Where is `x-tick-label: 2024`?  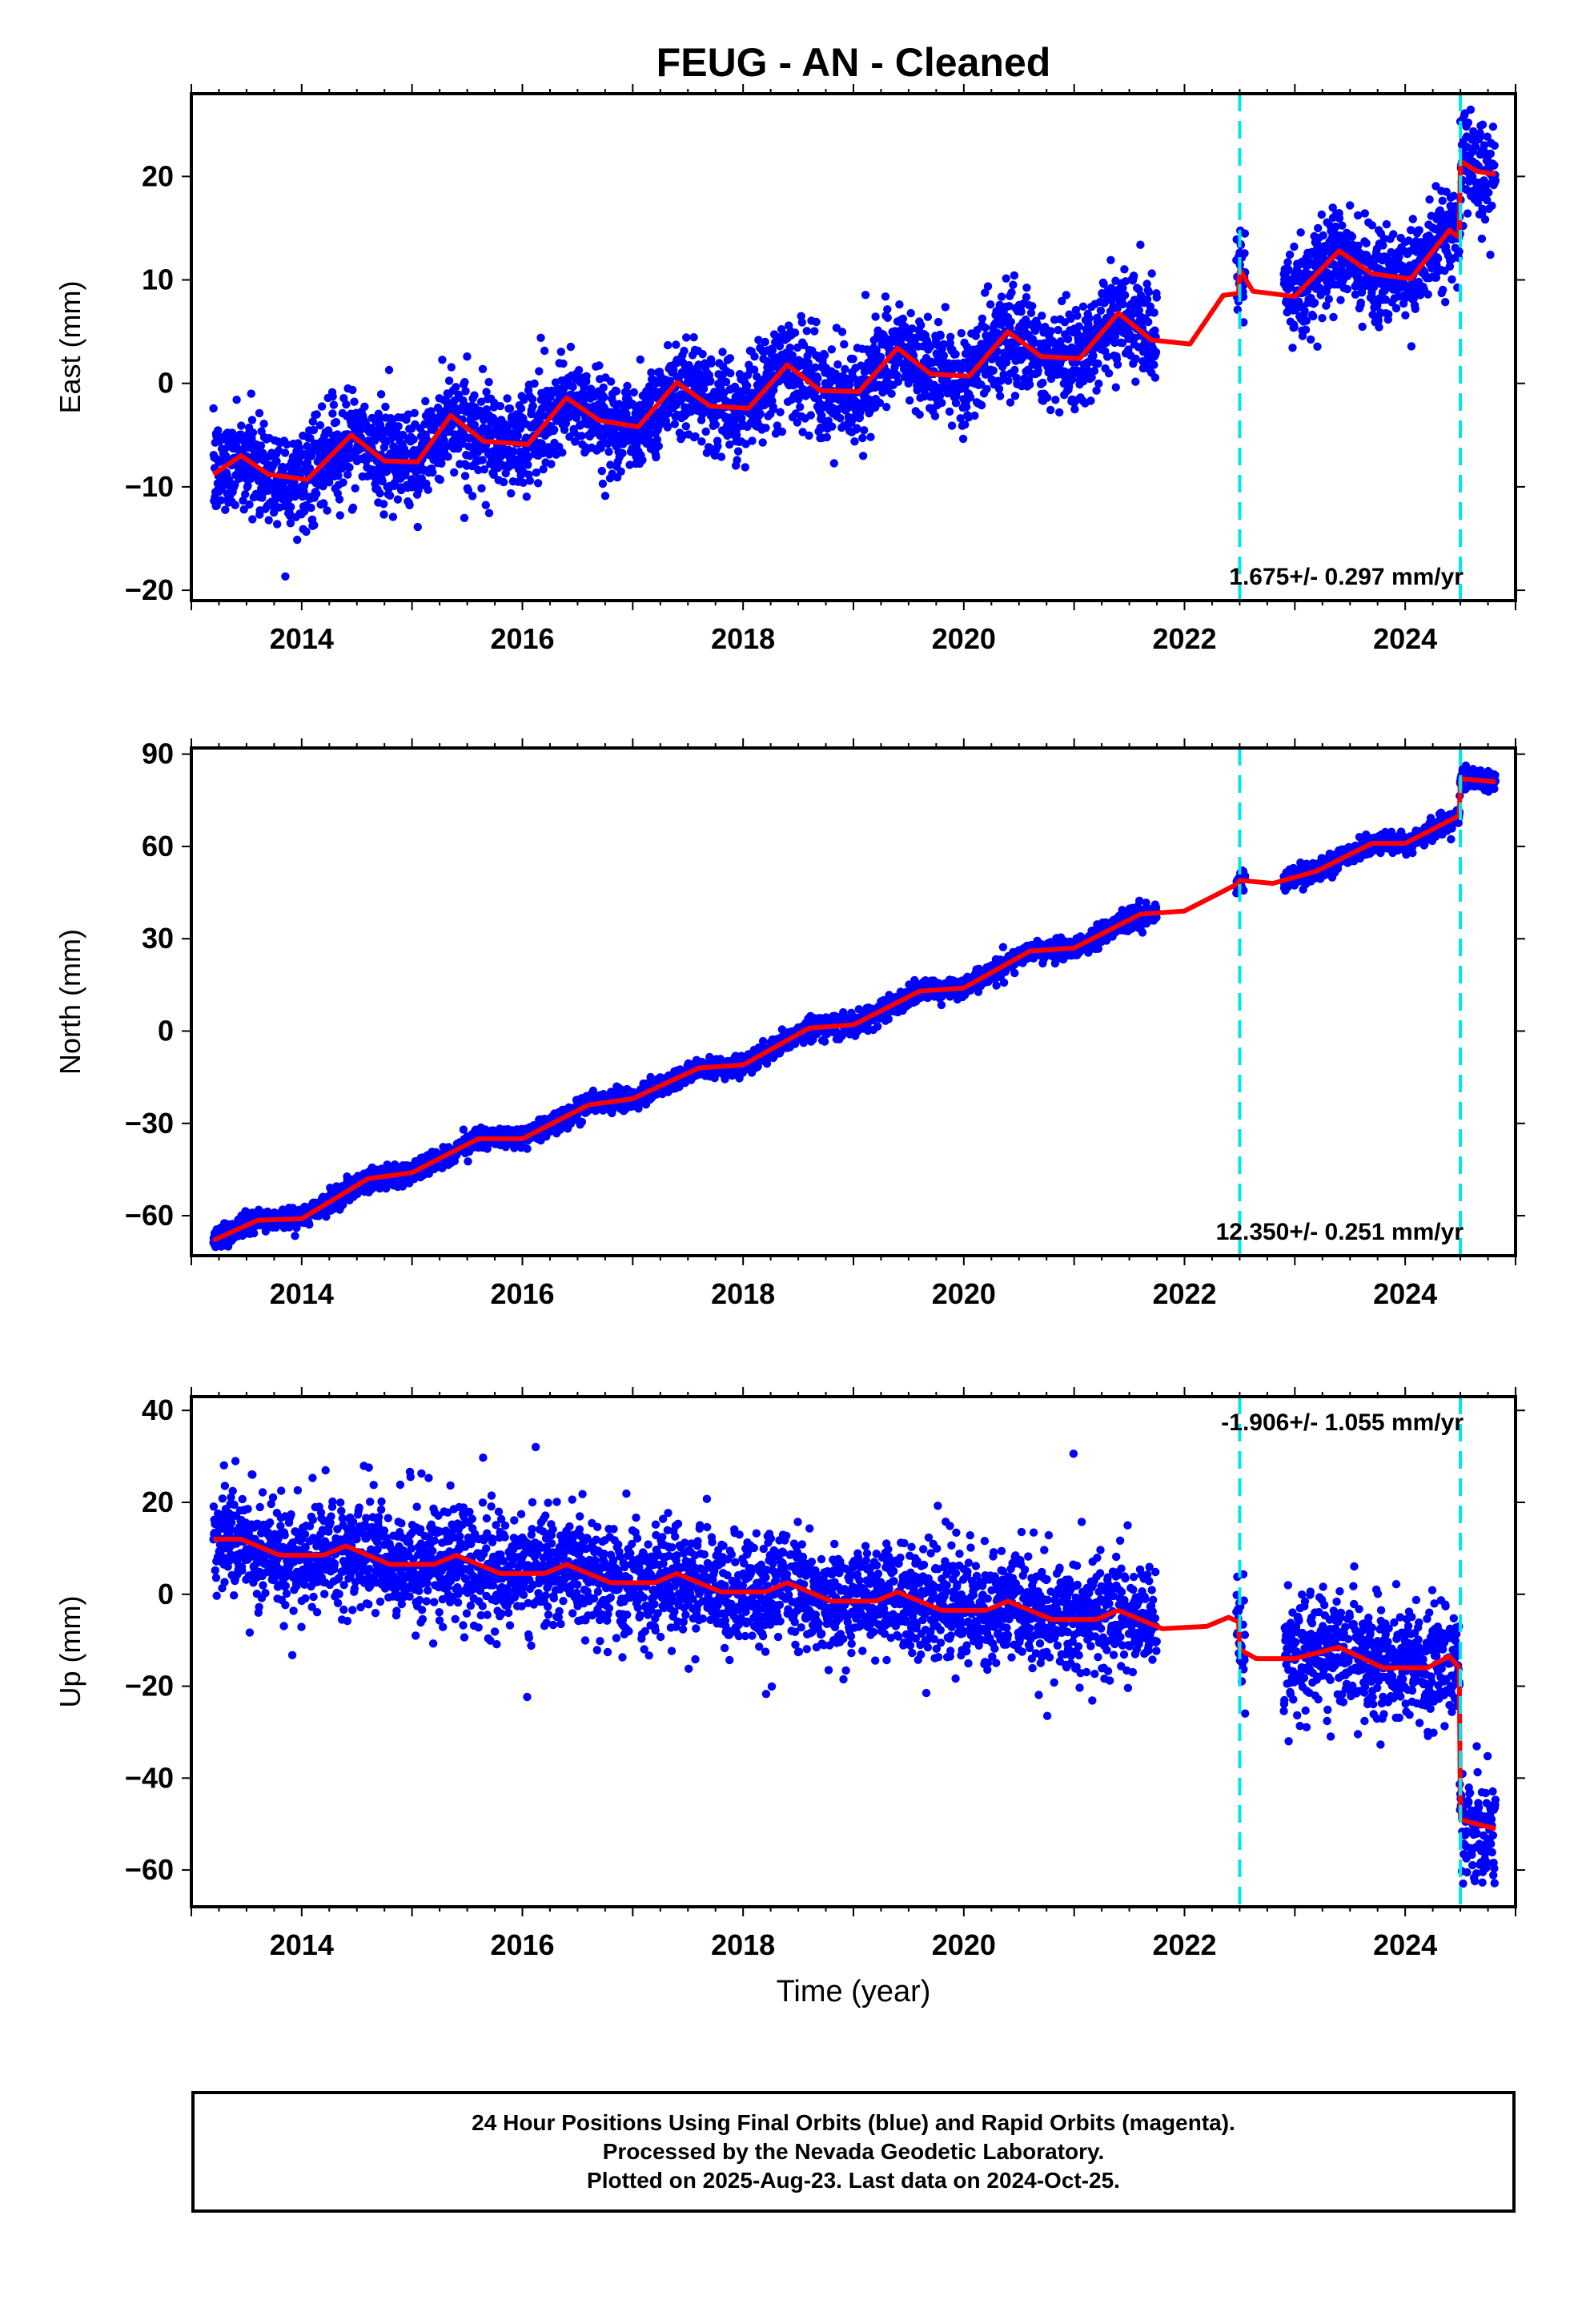 x-tick-label: 2024 is located at coordinates (1405, 638).